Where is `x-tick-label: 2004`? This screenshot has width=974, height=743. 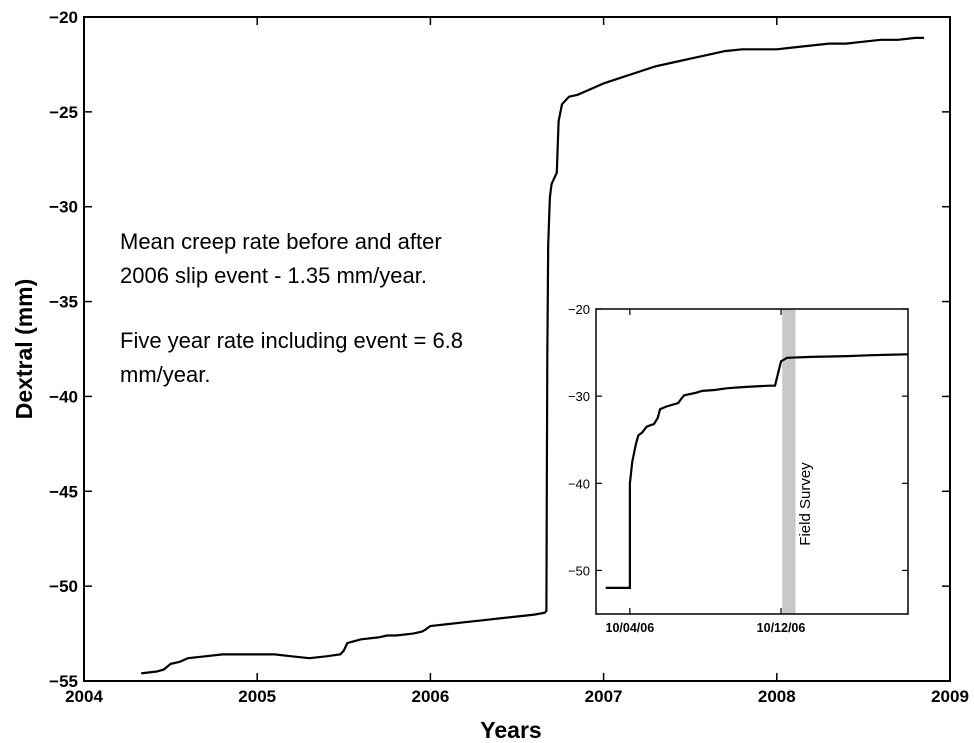 x-tick-label: 2004 is located at coordinates (84, 696).